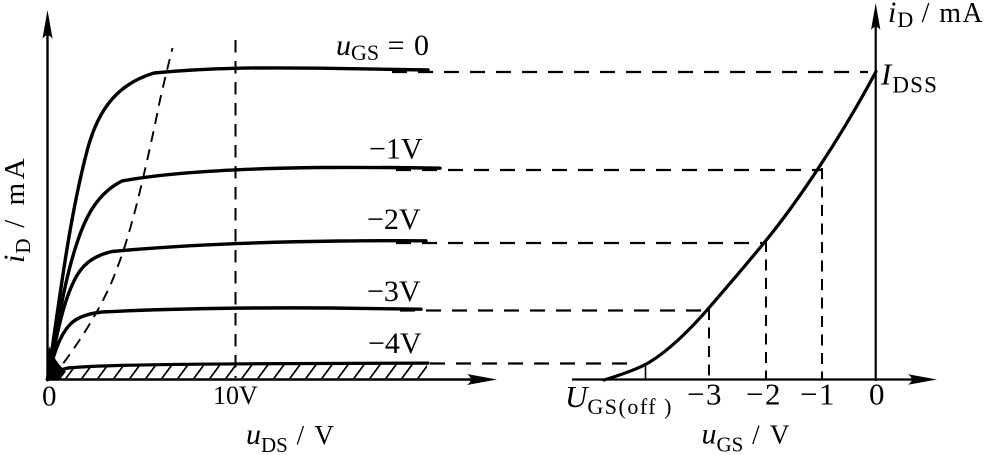 This screenshot has width=984, height=455. I want to click on svg-text: −4V, so click(395, 343).